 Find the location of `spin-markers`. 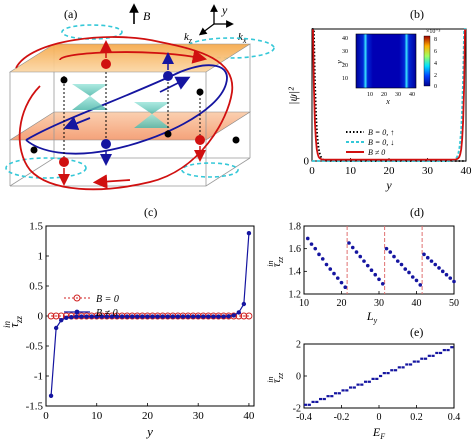

spin-markers is located at coordinates (135, 113).